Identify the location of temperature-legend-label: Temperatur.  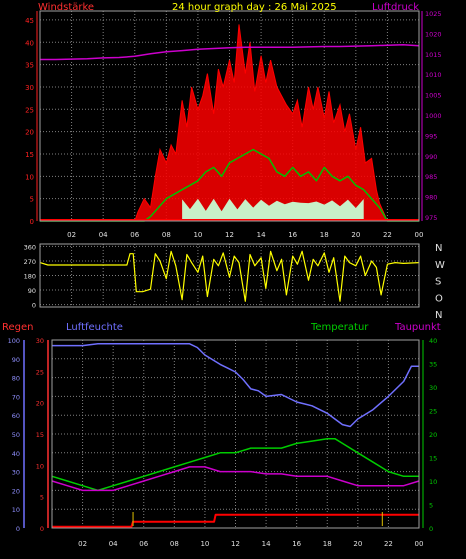
(340, 327).